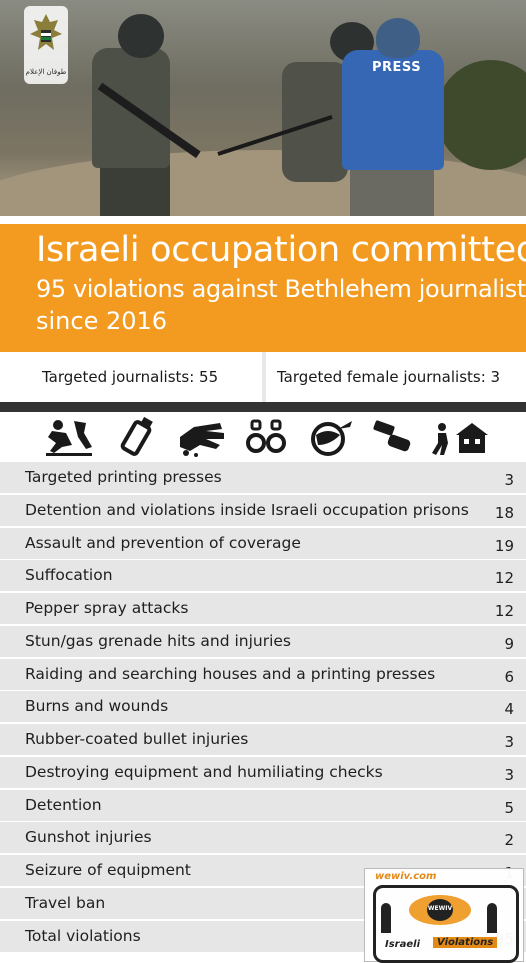 This screenshot has width=526, height=963. I want to click on journalist-helmet, so click(398, 38).